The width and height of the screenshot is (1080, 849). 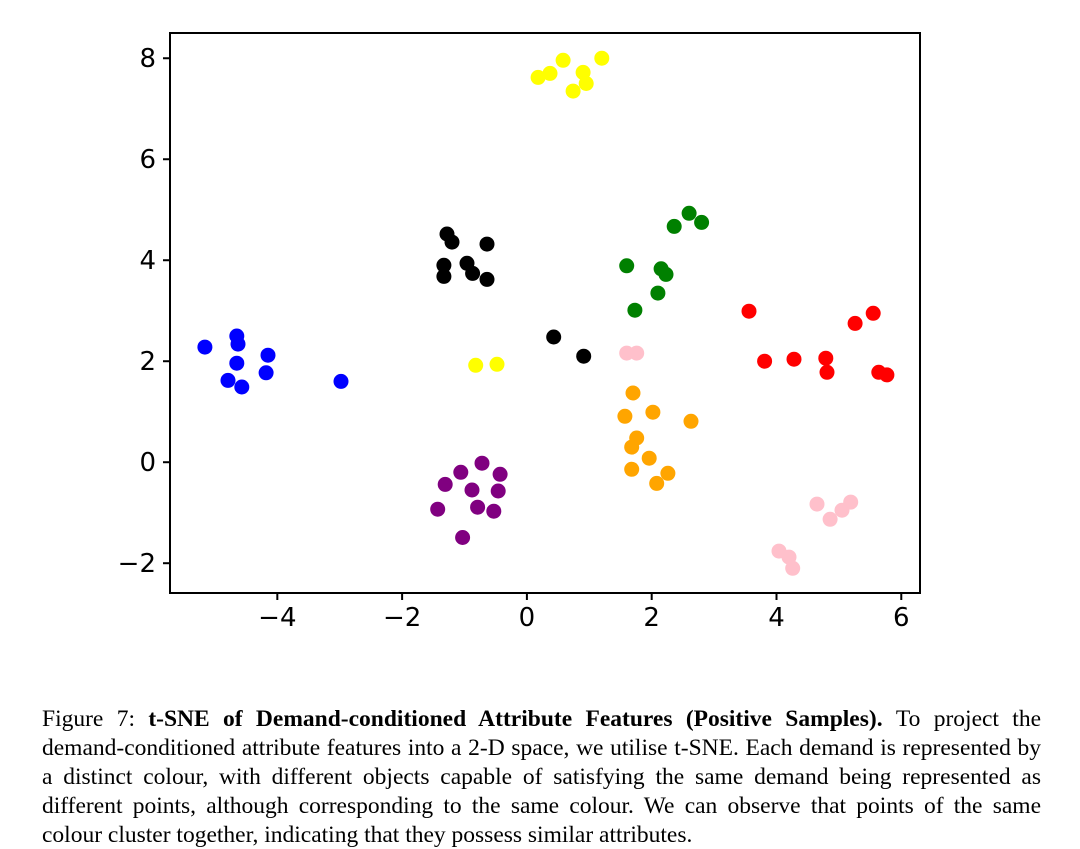 I want to click on y-tick-label: 2, so click(x=147, y=362).